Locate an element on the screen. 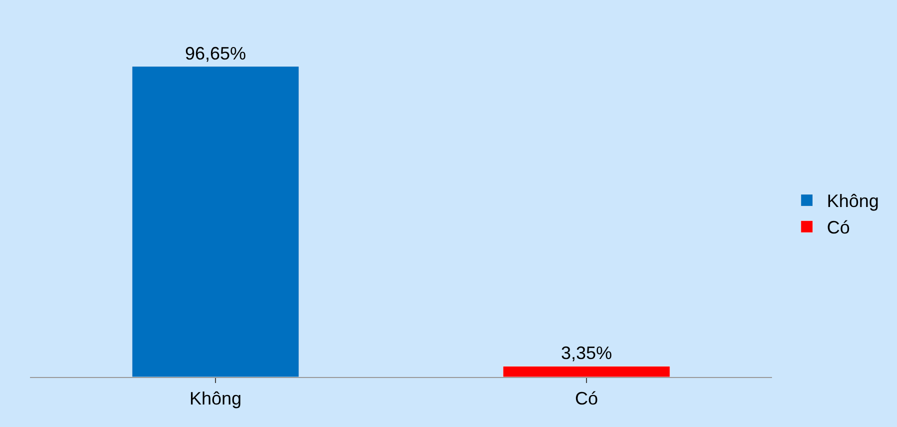 The height and width of the screenshot is (427, 897). data-label: 96,65% is located at coordinates (215, 53).